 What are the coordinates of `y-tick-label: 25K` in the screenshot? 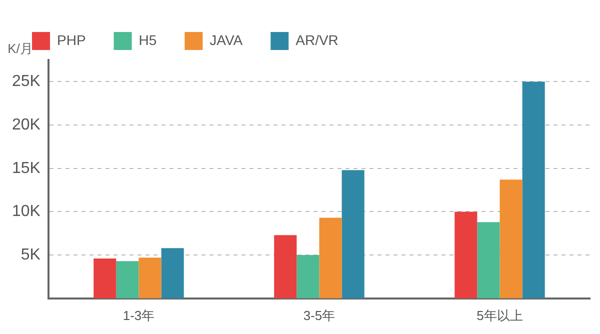 It's located at (26, 81).